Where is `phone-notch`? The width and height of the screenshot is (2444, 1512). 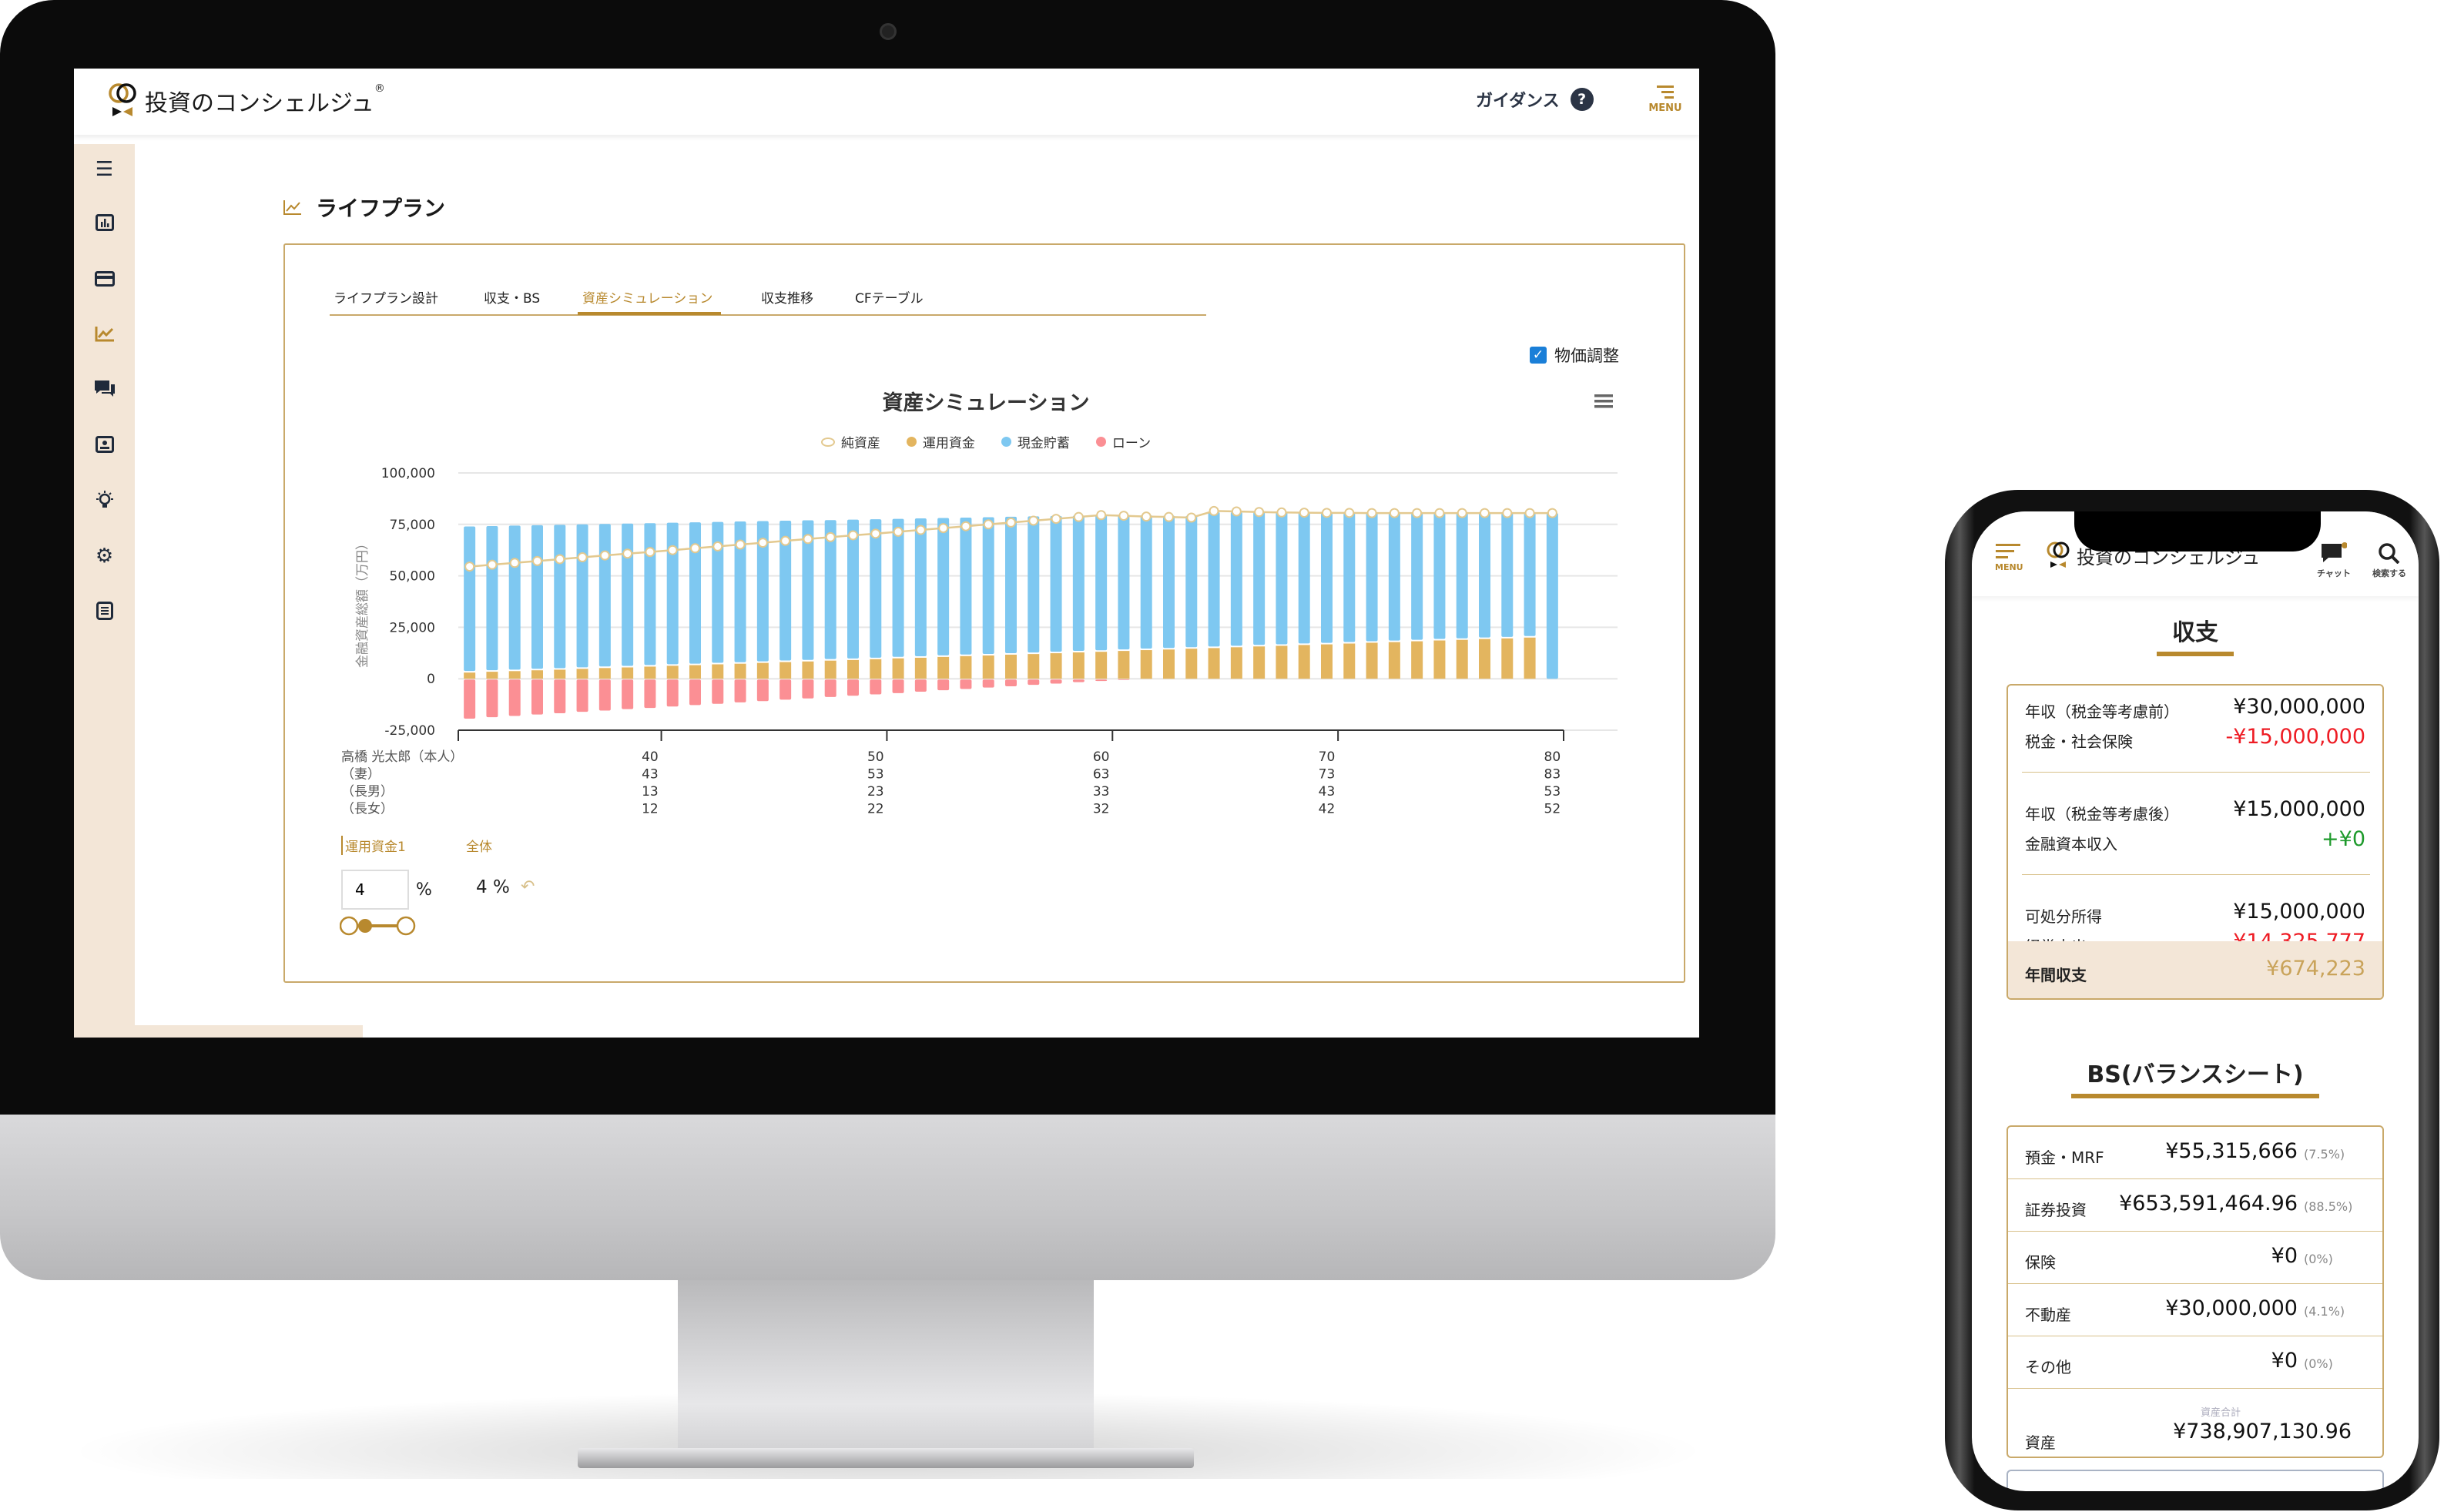 phone-notch is located at coordinates (2197, 531).